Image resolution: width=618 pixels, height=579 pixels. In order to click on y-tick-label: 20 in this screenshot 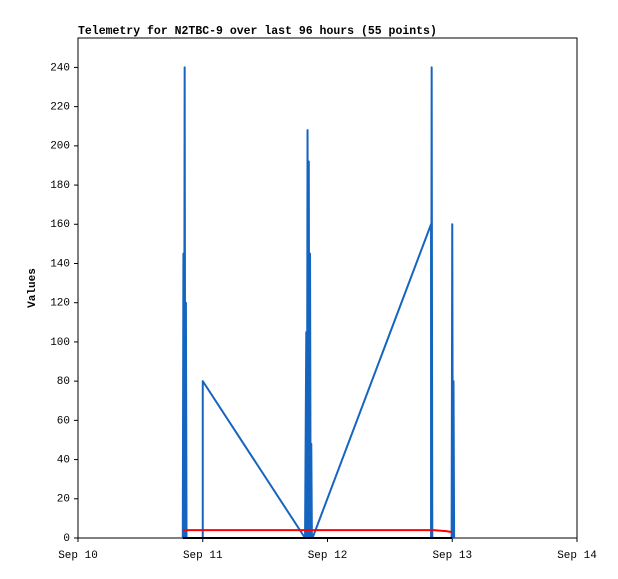, I will do `click(63, 500)`.